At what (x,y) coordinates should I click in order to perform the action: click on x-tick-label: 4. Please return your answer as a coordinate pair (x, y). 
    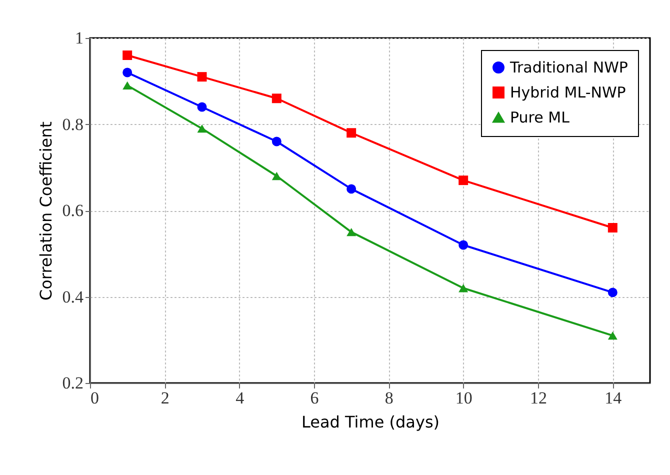
    Looking at the image, I should click on (240, 398).